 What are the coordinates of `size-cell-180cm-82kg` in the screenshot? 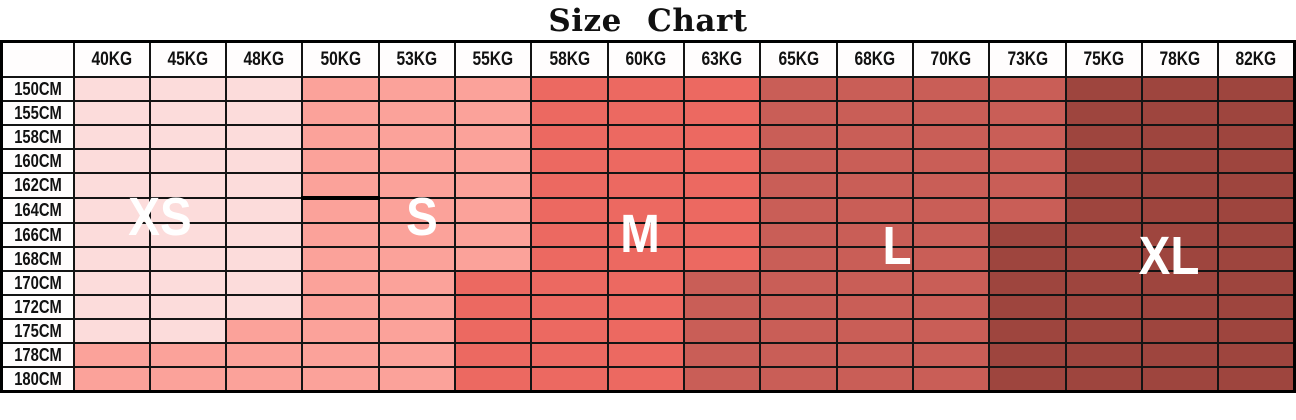 It's located at (1256, 379).